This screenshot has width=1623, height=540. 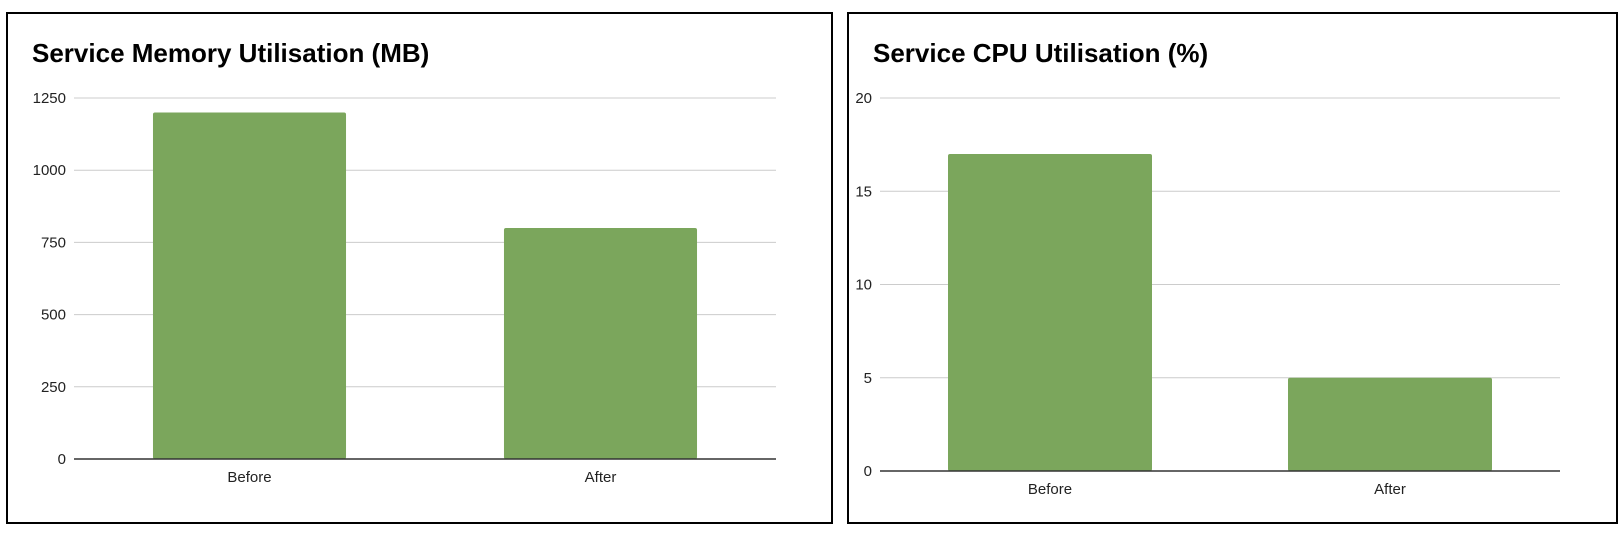 I want to click on cpu-y-tick-label: 5, so click(x=868, y=378).